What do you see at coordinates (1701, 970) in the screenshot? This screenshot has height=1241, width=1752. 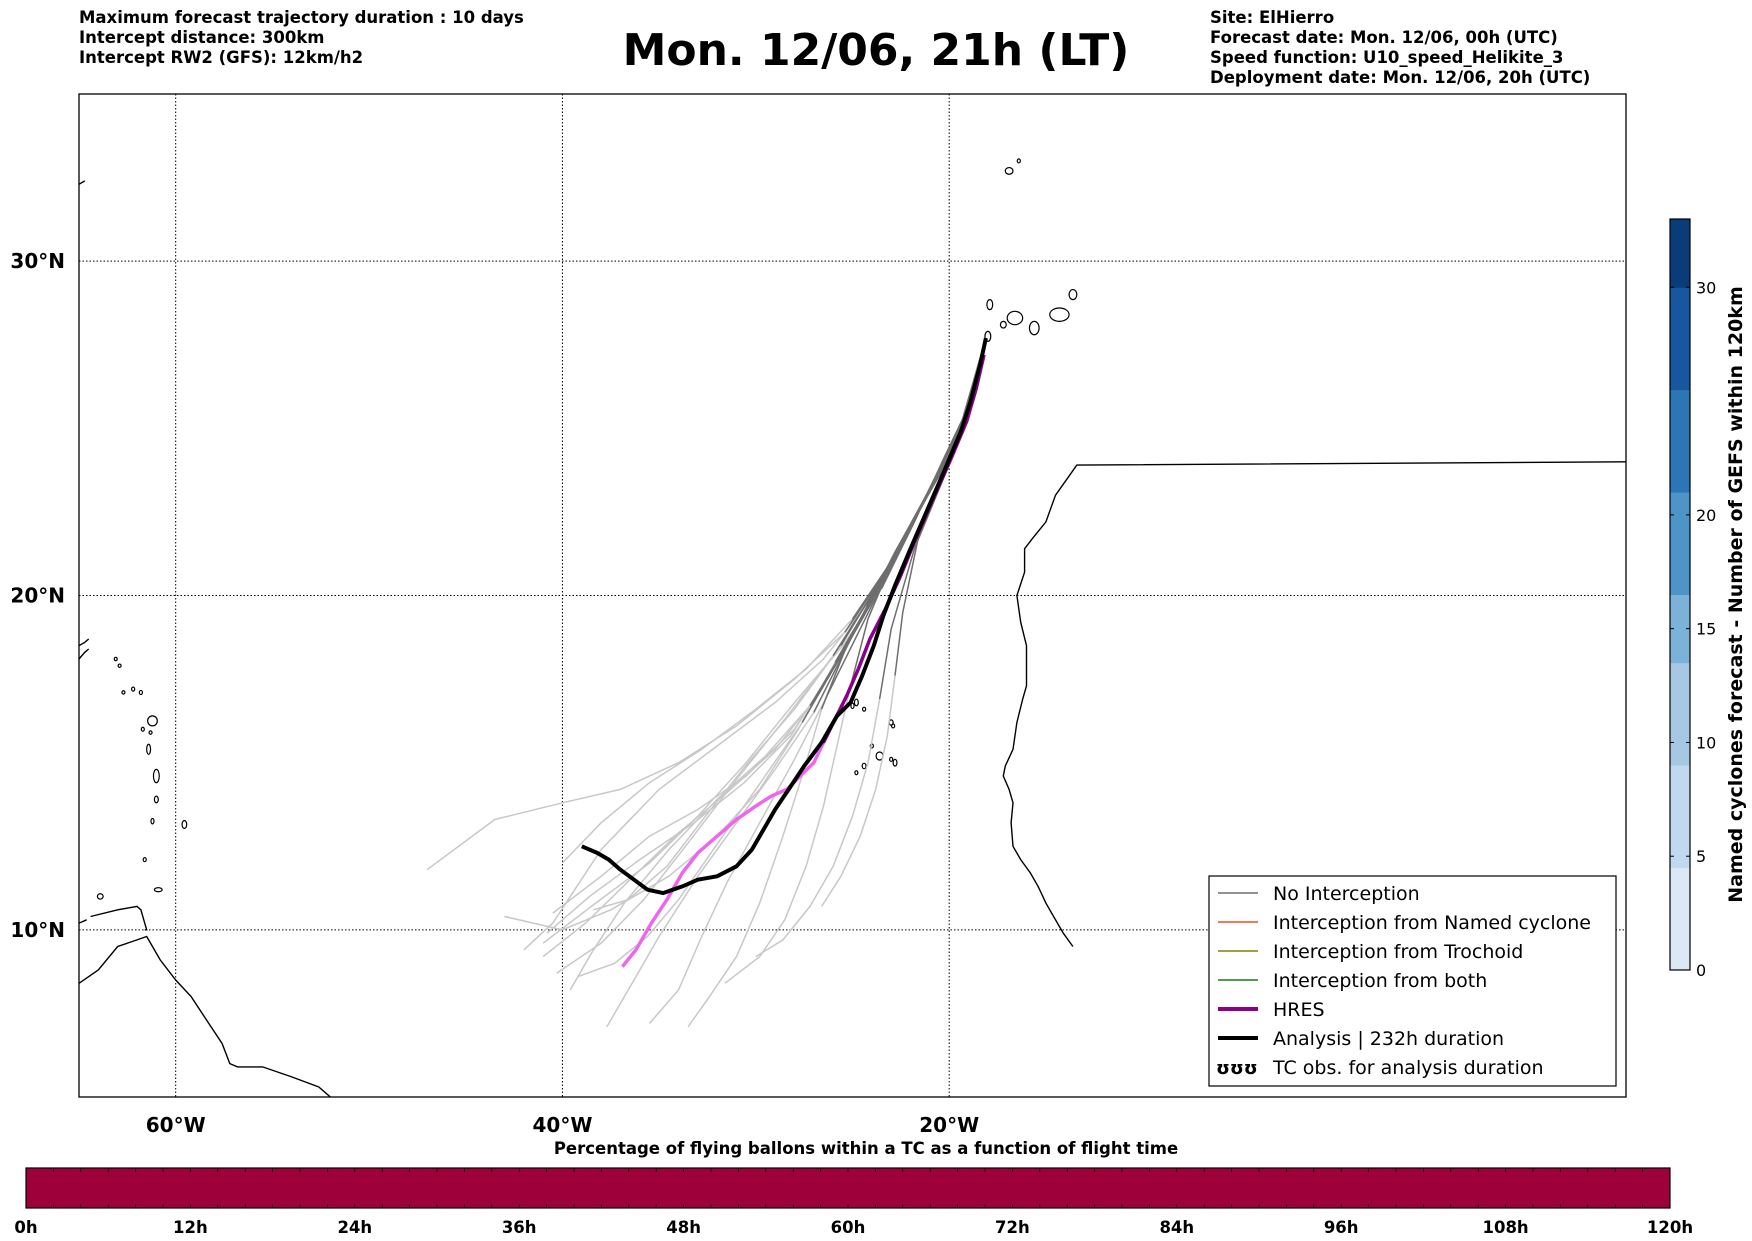 I see `colorbar-tick-label: 0` at bounding box center [1701, 970].